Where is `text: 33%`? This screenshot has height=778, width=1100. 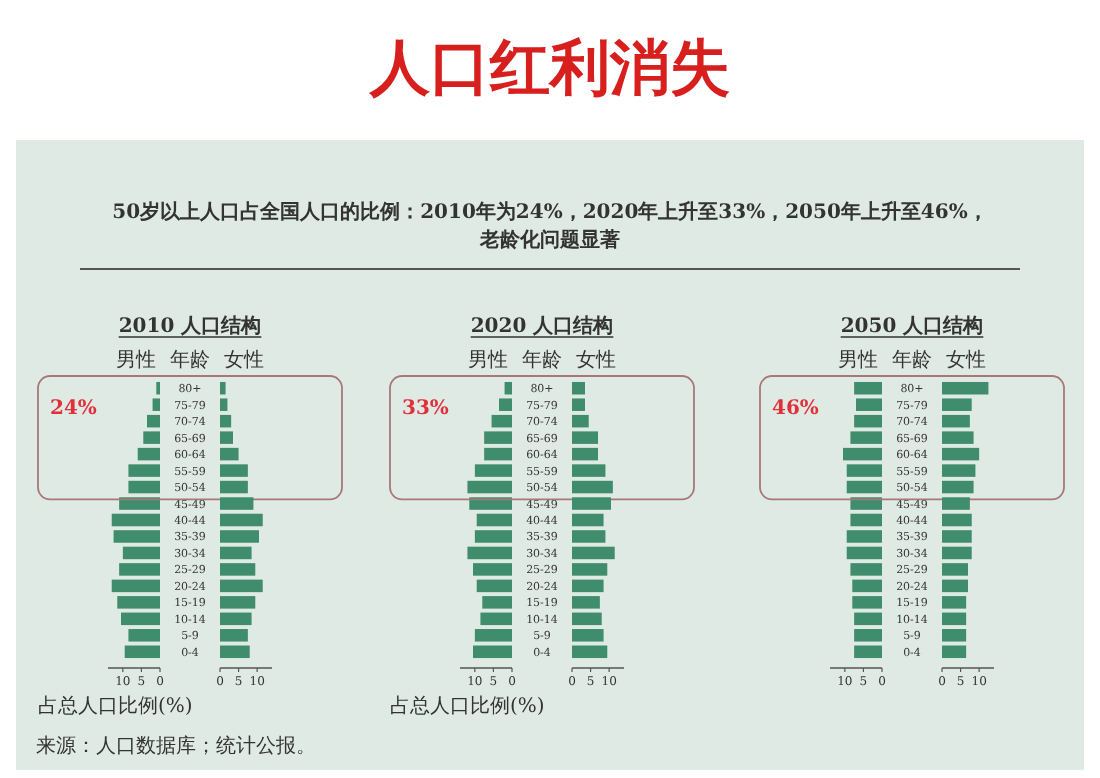 text: 33% is located at coordinates (426, 409).